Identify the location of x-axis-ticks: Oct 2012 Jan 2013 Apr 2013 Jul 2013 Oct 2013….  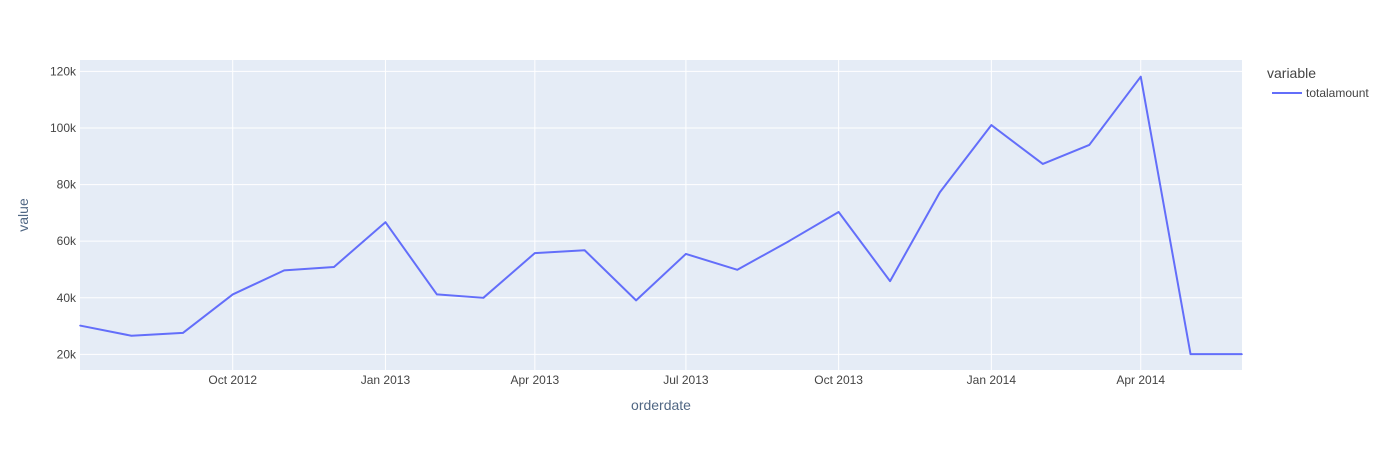
(686, 380).